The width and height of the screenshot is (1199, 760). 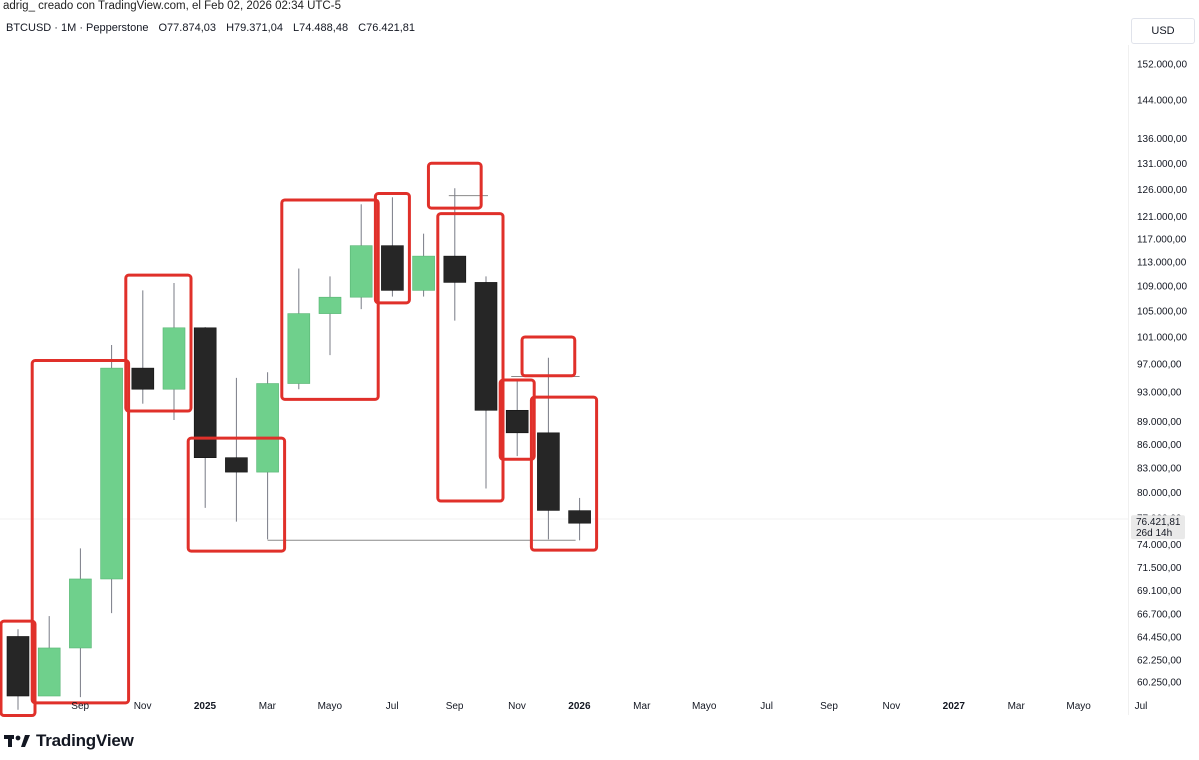 I want to click on ohlc-low: L74.488,48, so click(x=321, y=28).